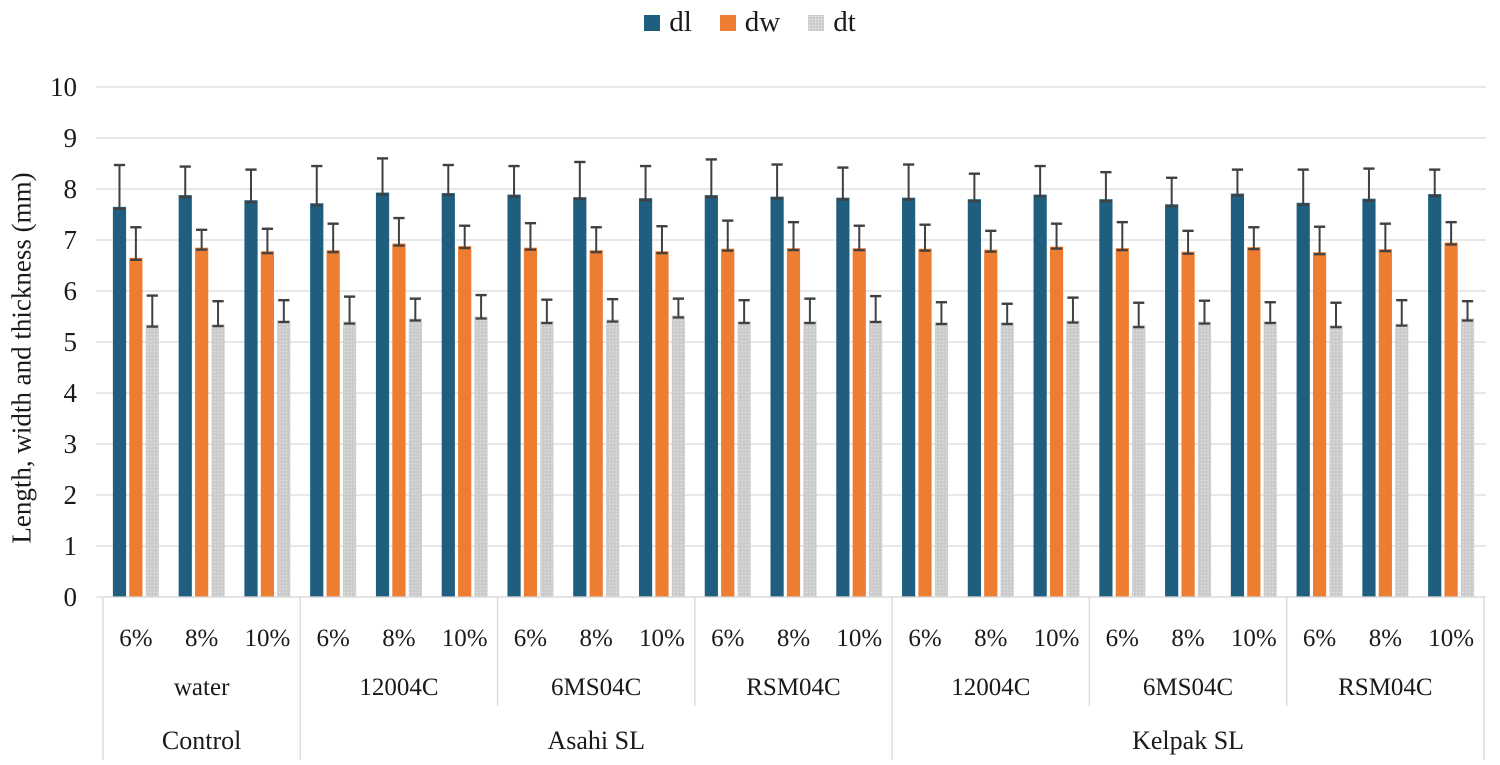 The width and height of the screenshot is (1500, 765). Describe the element at coordinates (1187, 638) in the screenshot. I see `x-label-concentration-16: 8%` at that location.